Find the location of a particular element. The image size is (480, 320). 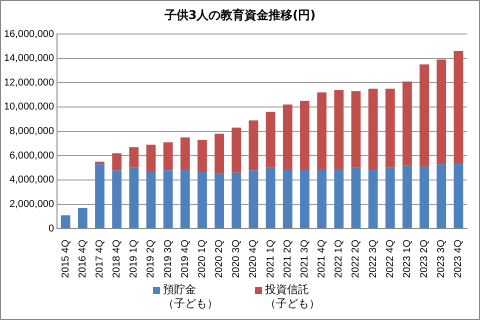

x-tick-label: 2021 2Q is located at coordinates (288, 258).